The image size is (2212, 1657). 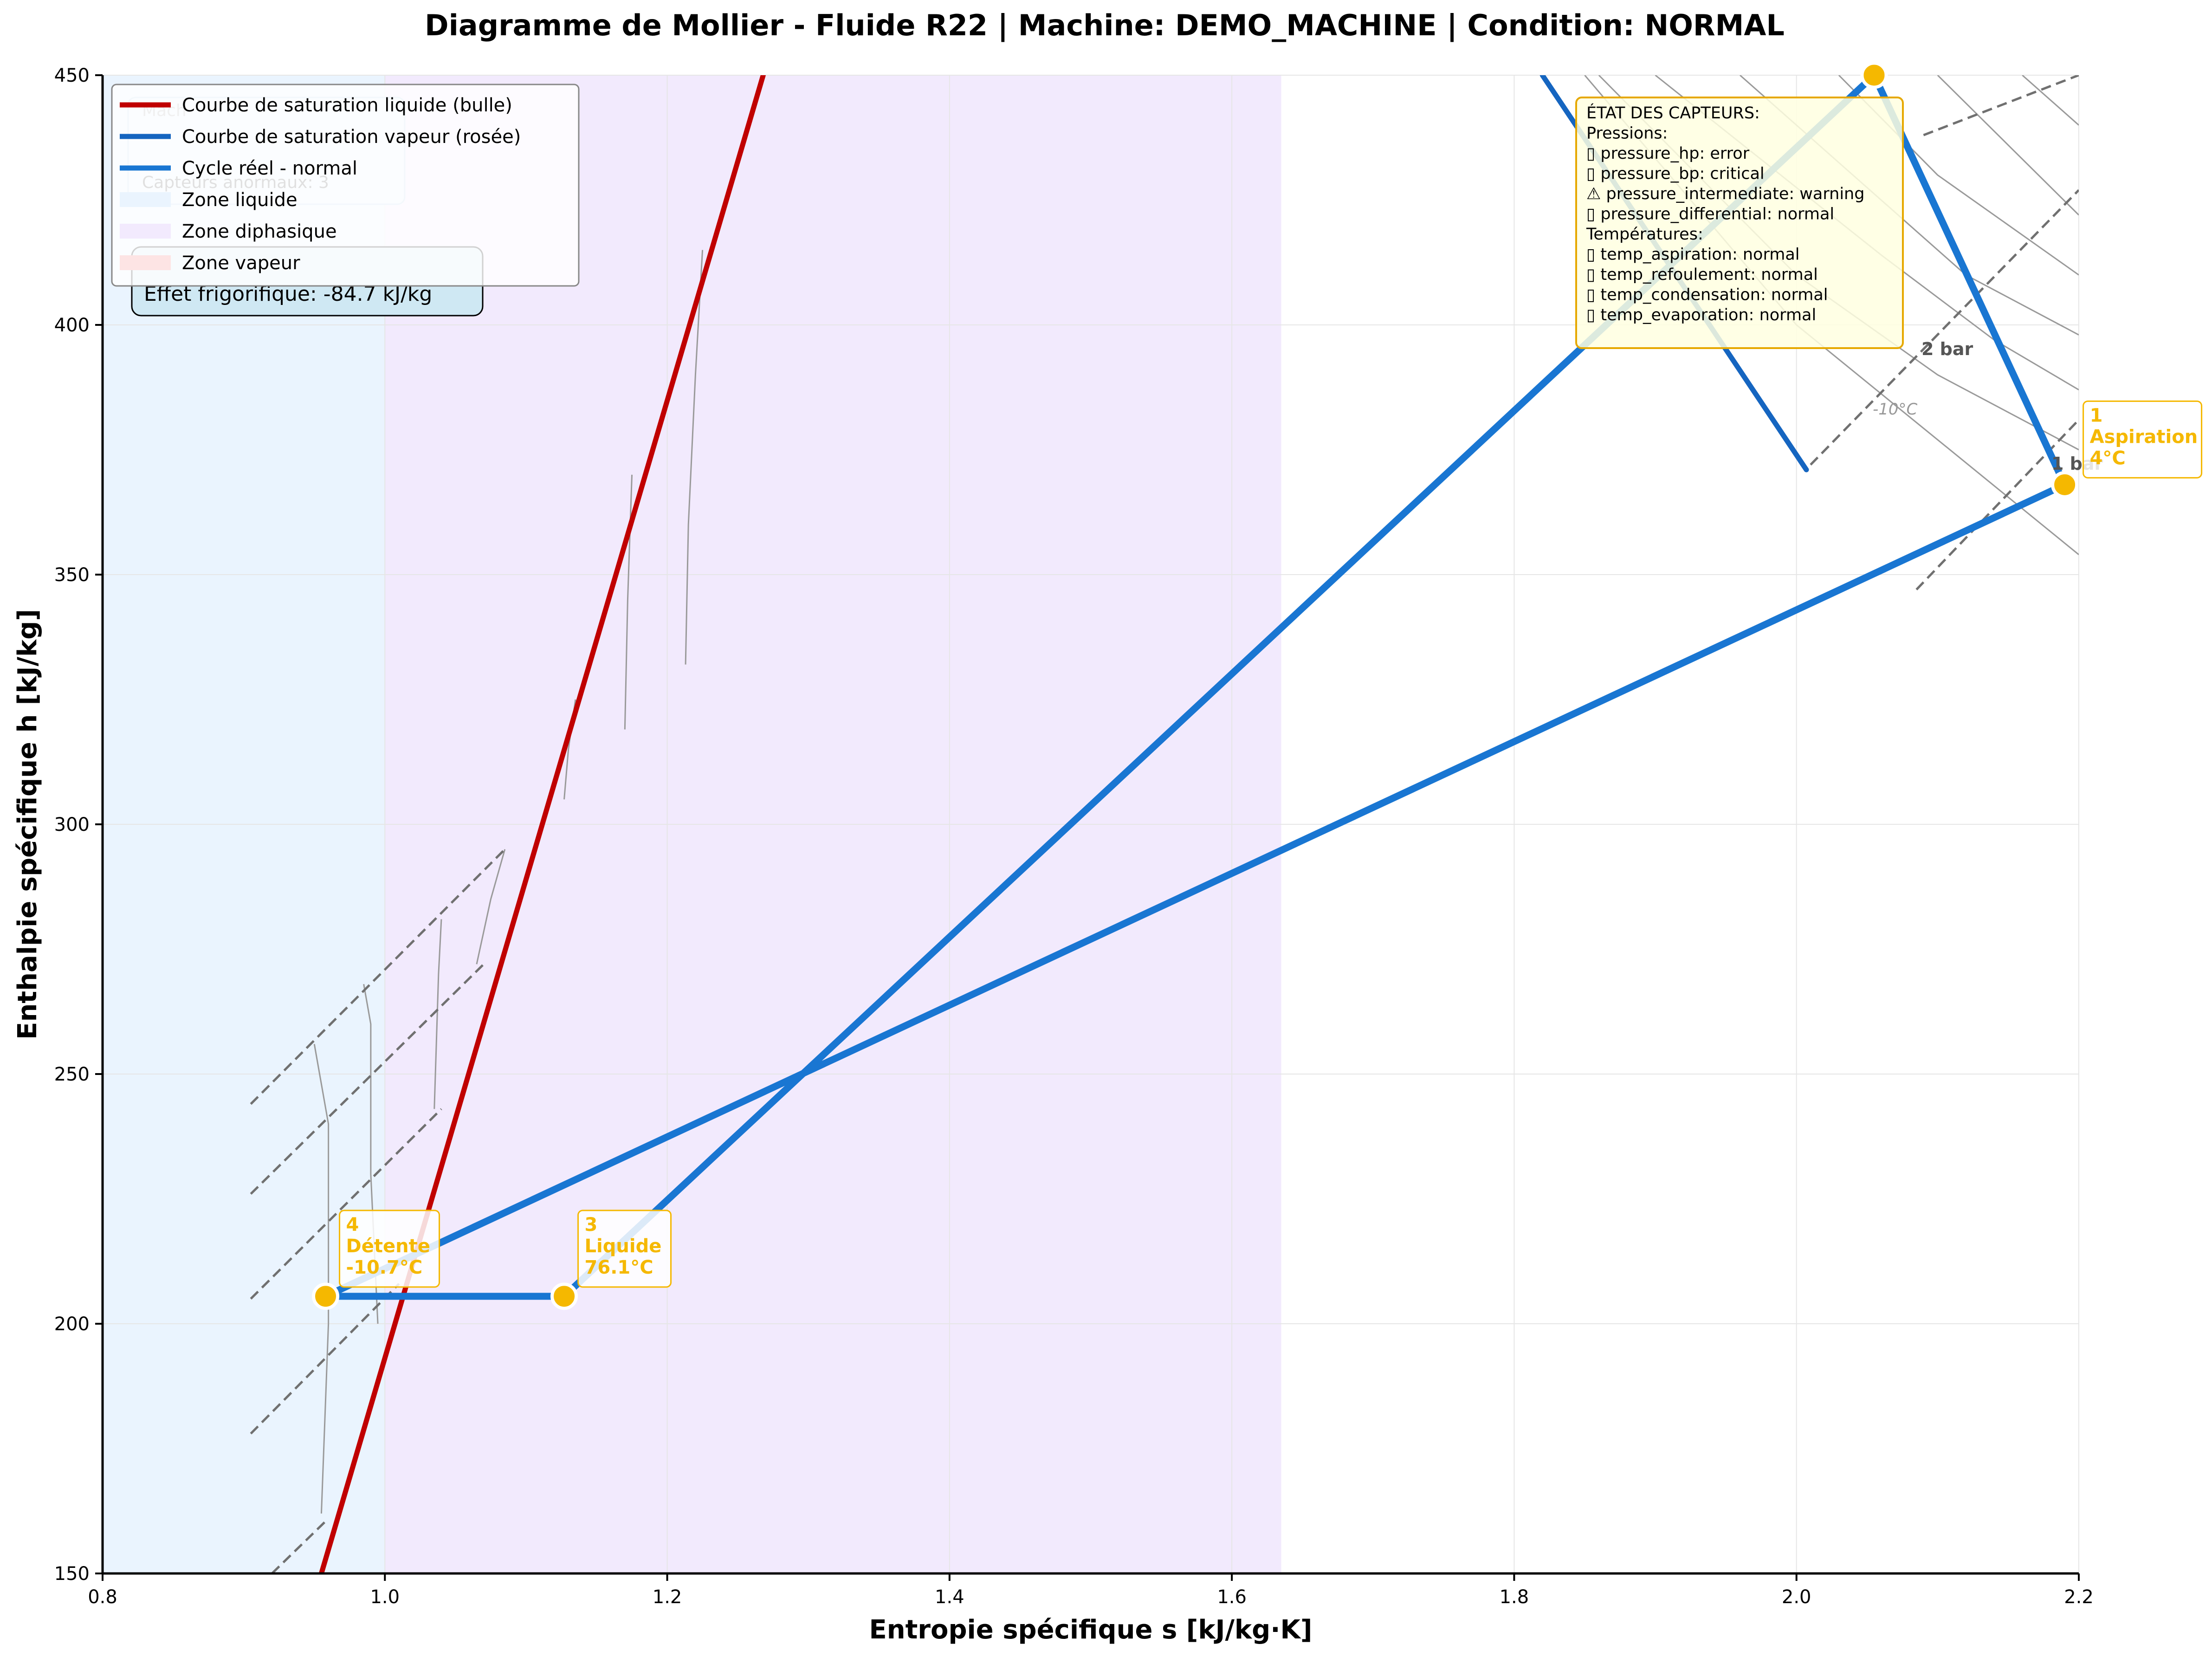 I want to click on x-tick-label: 1.6, so click(x=1232, y=1597).